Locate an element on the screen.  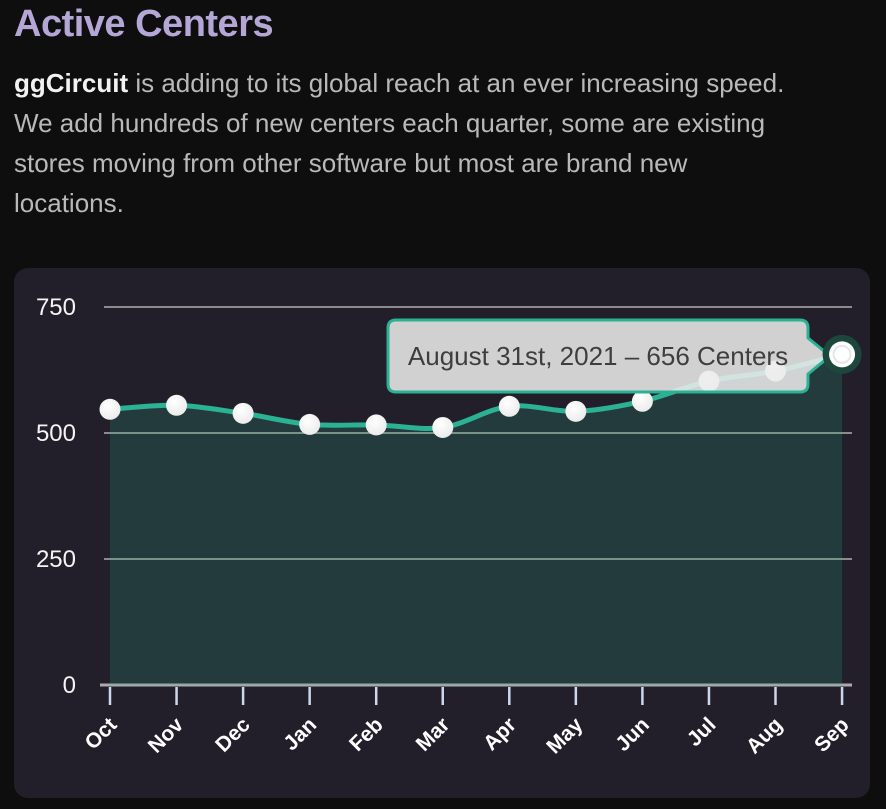
chart-tooltip-bubble is located at coordinates (609, 356).